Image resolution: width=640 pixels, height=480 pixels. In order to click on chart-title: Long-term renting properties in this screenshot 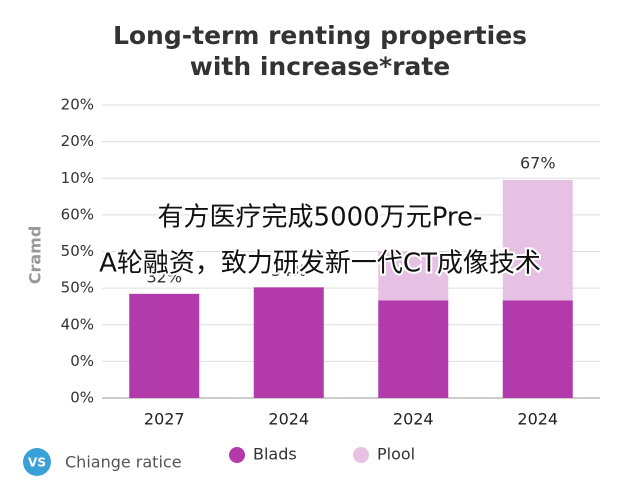, I will do `click(320, 35)`.